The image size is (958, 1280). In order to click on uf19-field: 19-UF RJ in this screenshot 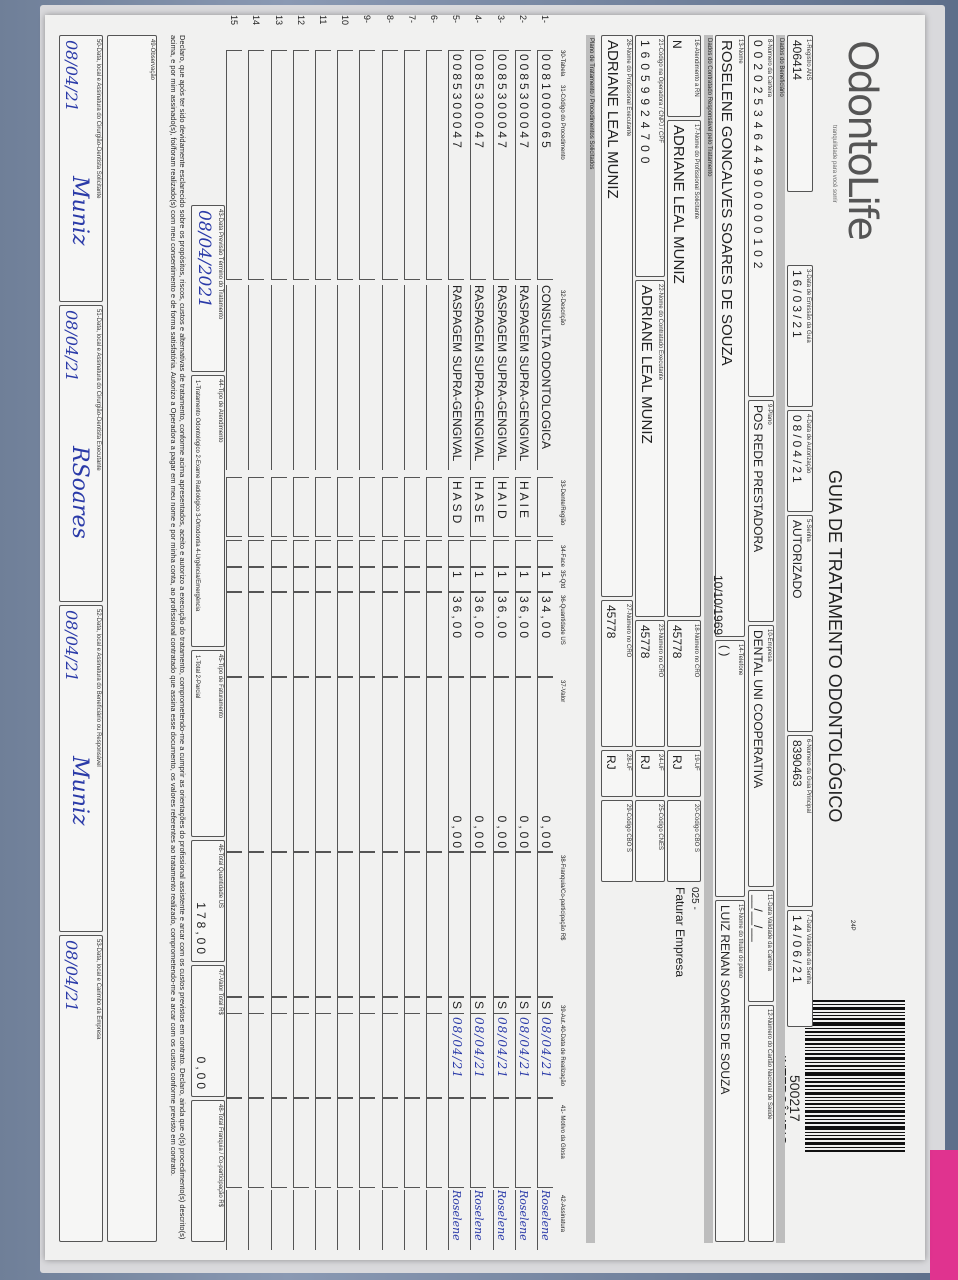, I will do `click(684, 773)`.